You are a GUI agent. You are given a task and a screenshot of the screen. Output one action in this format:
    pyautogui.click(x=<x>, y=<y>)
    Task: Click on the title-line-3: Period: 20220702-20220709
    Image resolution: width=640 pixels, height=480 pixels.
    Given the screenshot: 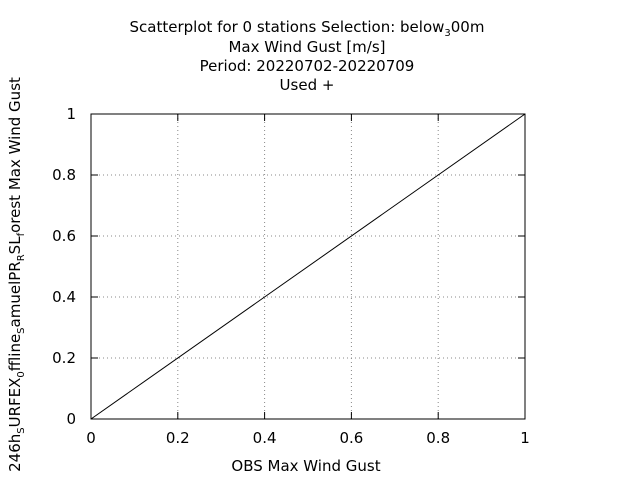 What is the action you would take?
    pyautogui.click(x=307, y=66)
    